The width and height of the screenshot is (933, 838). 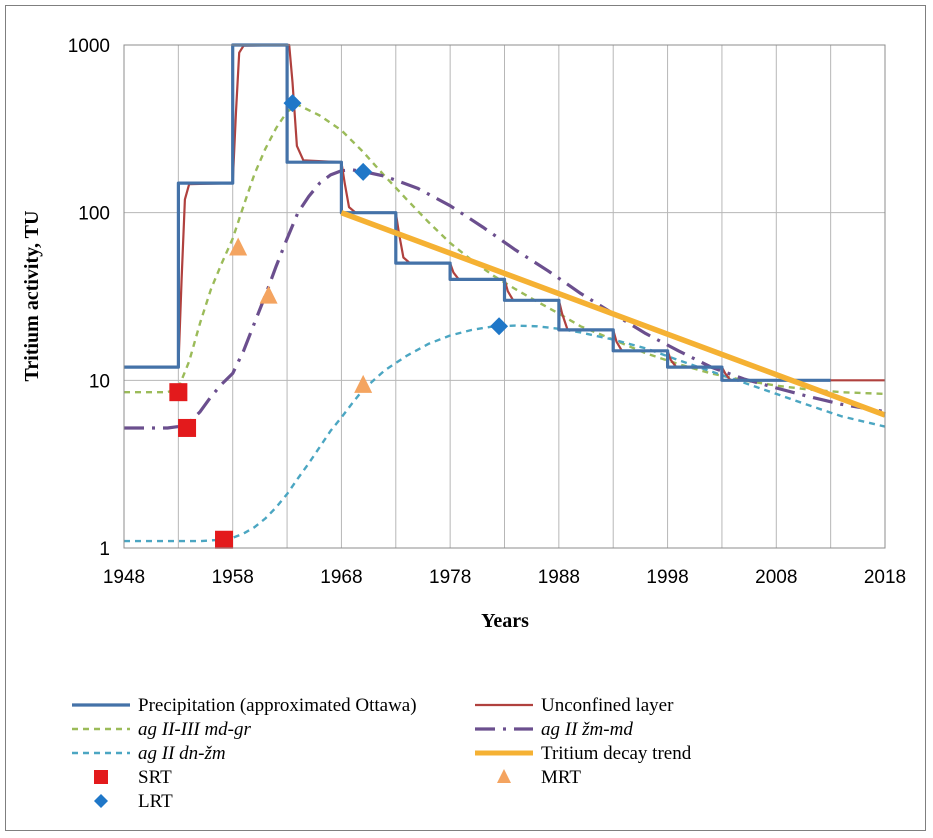 What do you see at coordinates (195, 729) in the screenshot?
I see `legend-label-ag-ii-iii-md-gr: ag II-III md-gr` at bounding box center [195, 729].